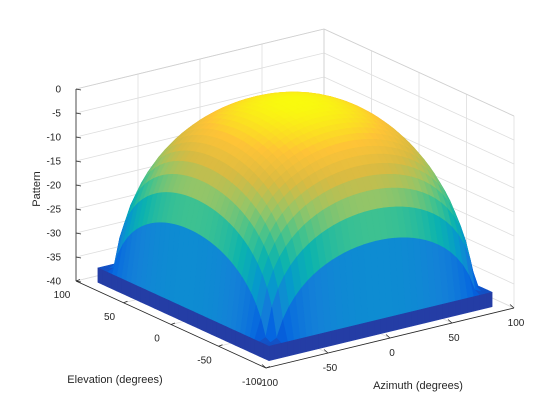 The image size is (560, 420). Describe the element at coordinates (62, 295) in the screenshot. I see `y-tick-label: 100` at that location.